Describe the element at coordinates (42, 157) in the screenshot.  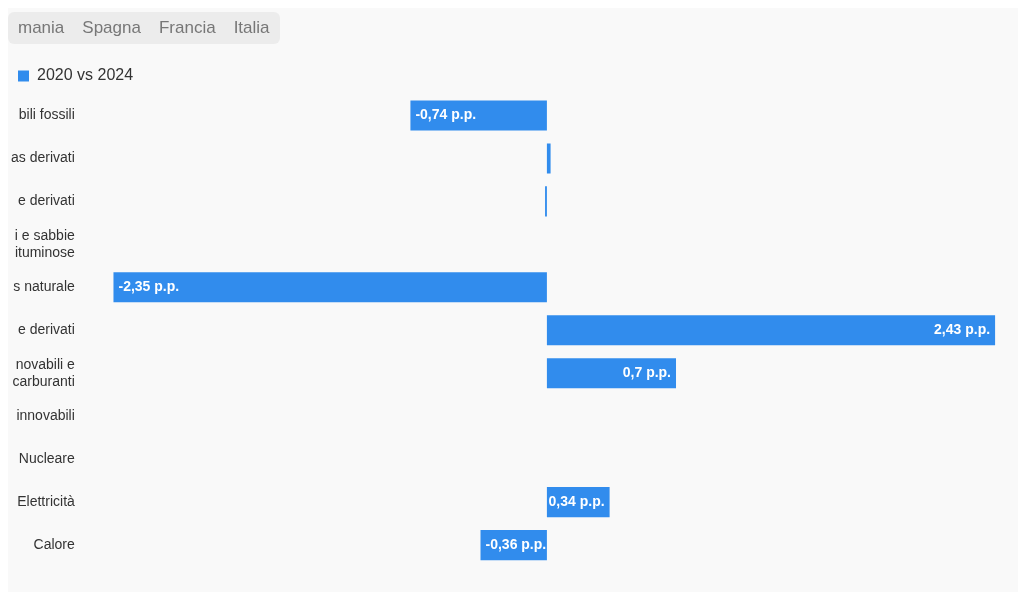
I see `y-tick-label: as derivati` at that location.